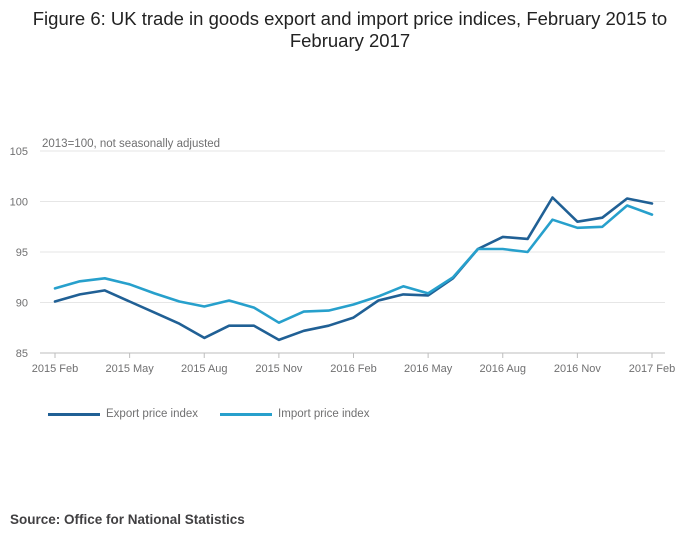  What do you see at coordinates (578, 369) in the screenshot?
I see `x-tick-label: 2016 Nov` at bounding box center [578, 369].